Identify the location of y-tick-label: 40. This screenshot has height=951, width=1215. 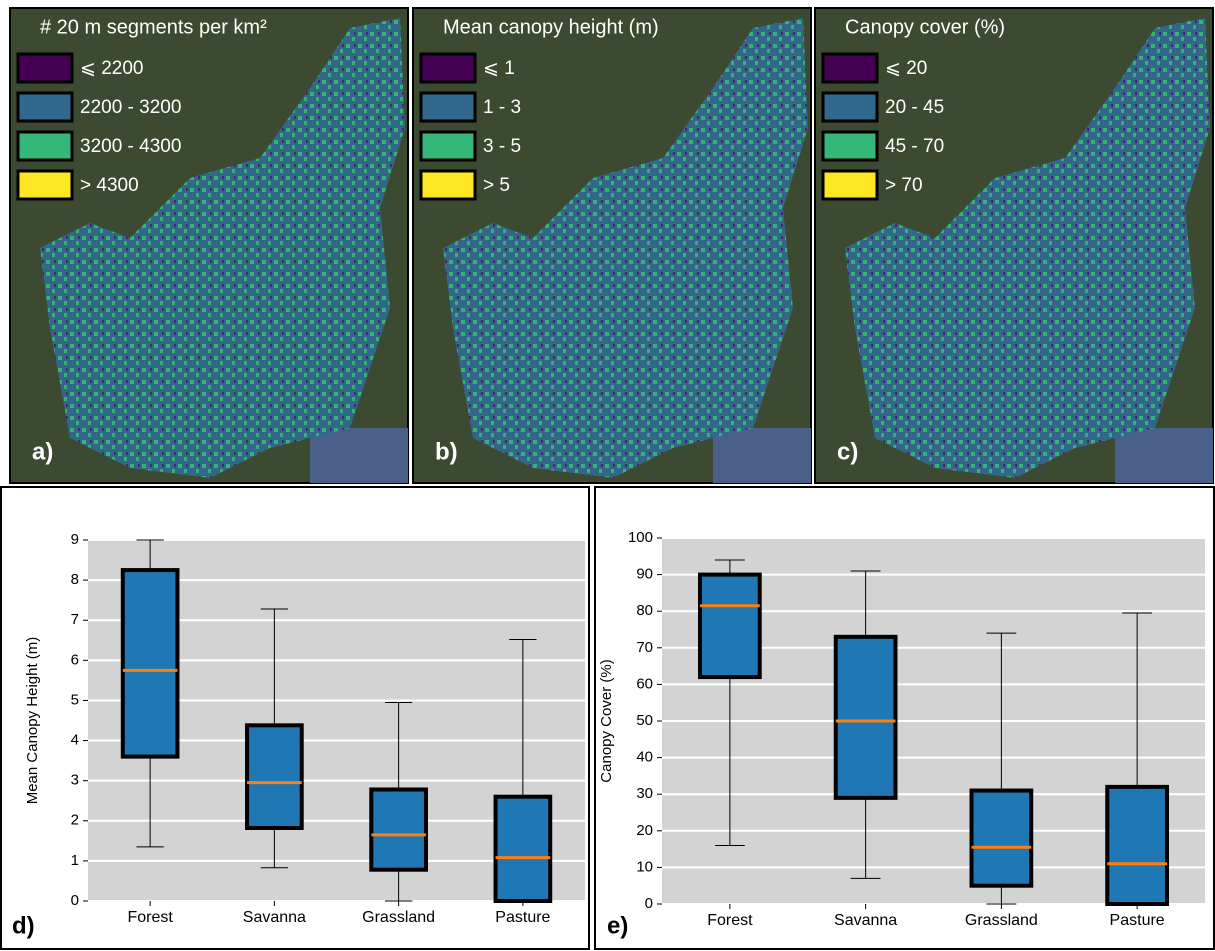
(644, 757).